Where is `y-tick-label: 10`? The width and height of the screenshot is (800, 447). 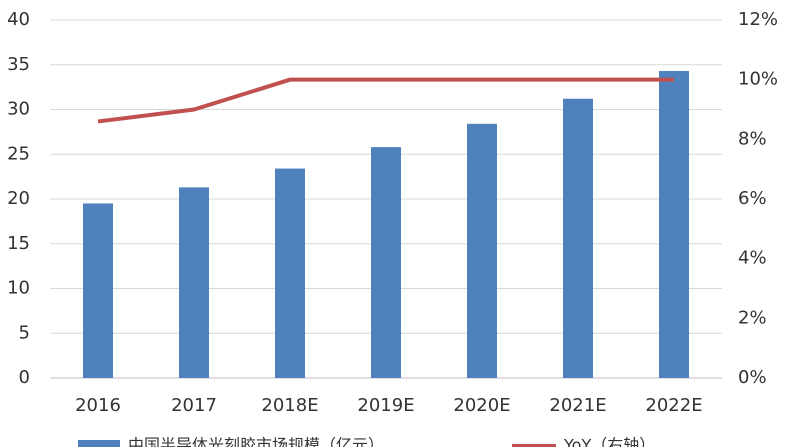 y-tick-label: 10 is located at coordinates (18, 288).